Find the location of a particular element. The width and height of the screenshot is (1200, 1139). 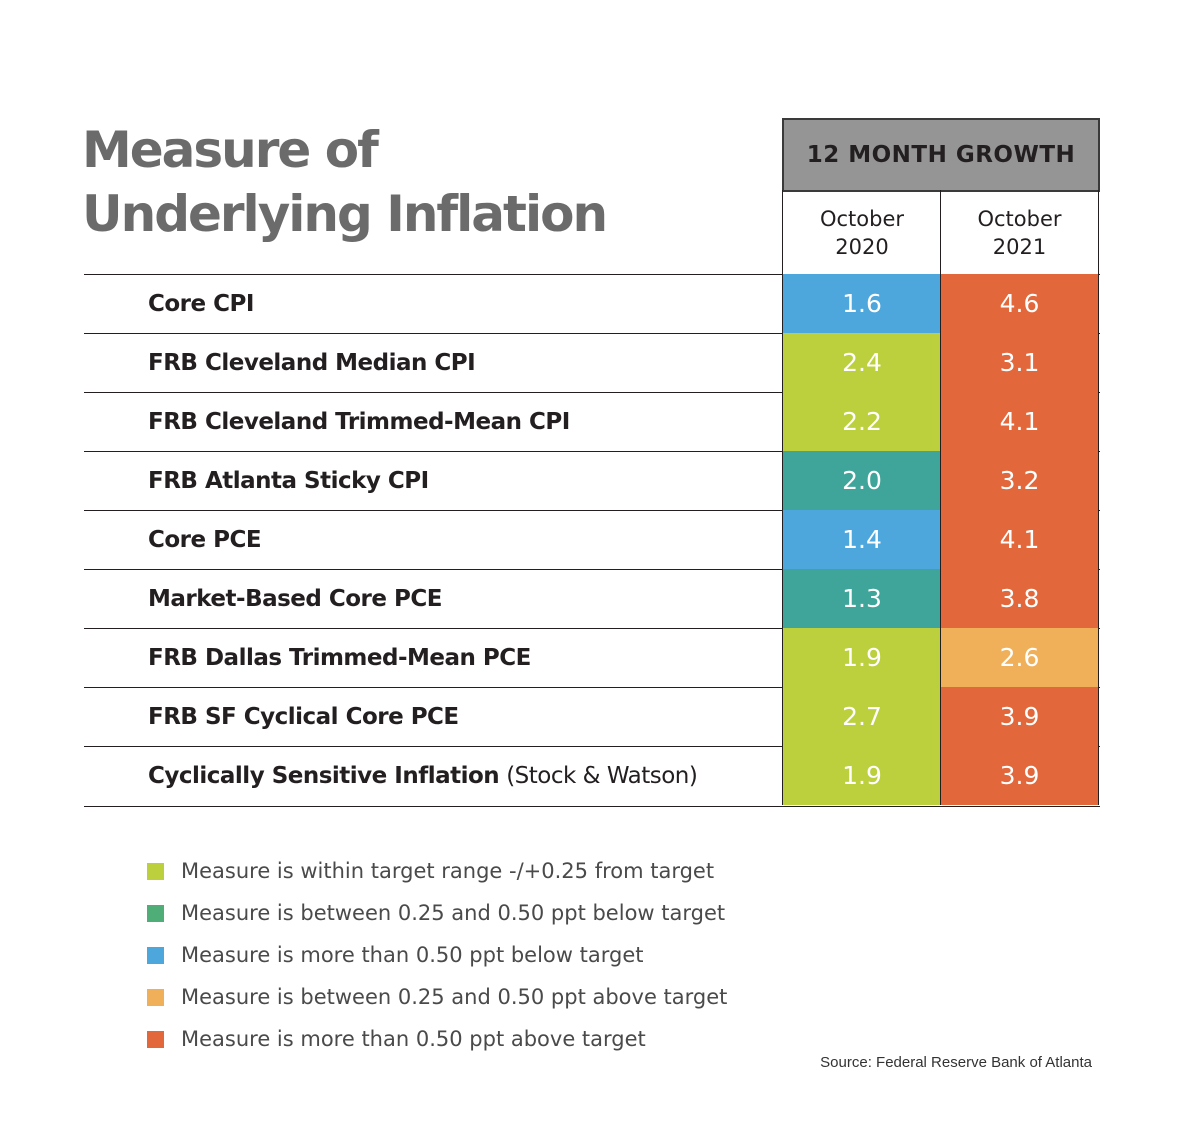

table-row: FRB Atlanta Sticky CPI 2.0 3.2 is located at coordinates (592, 480).